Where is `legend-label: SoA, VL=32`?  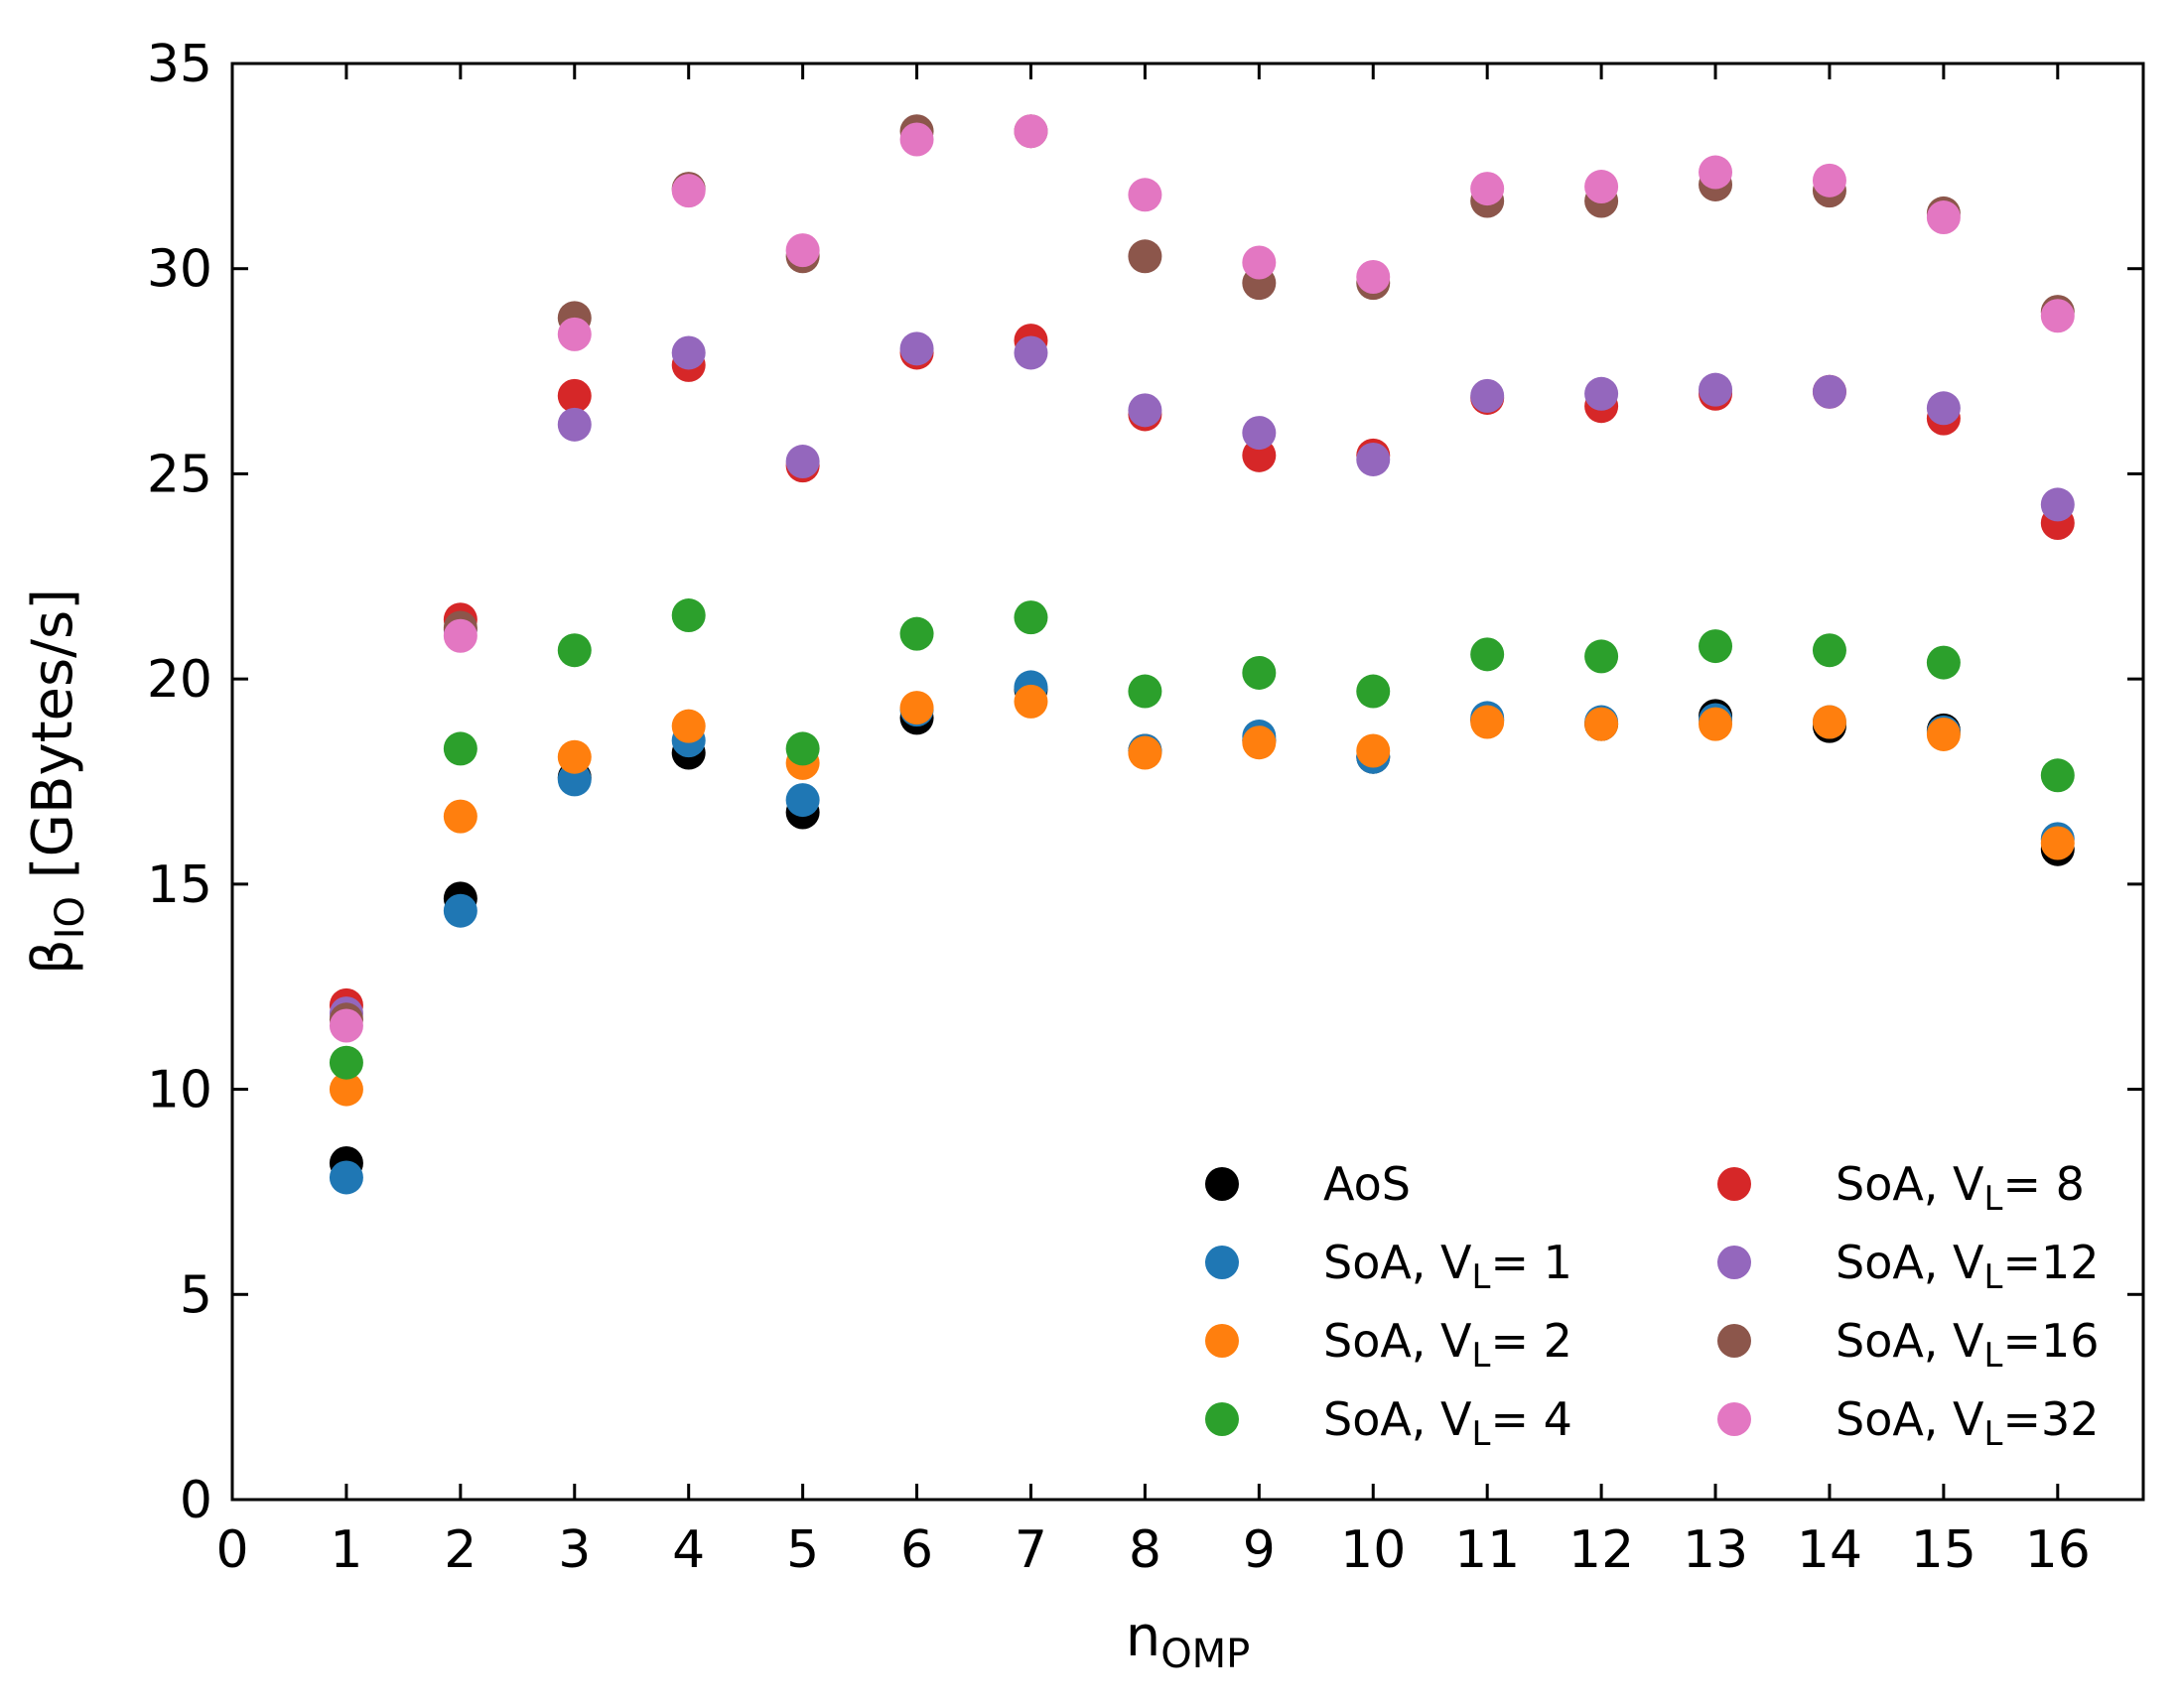
legend-label: SoA, VL=32 is located at coordinates (1968, 1423).